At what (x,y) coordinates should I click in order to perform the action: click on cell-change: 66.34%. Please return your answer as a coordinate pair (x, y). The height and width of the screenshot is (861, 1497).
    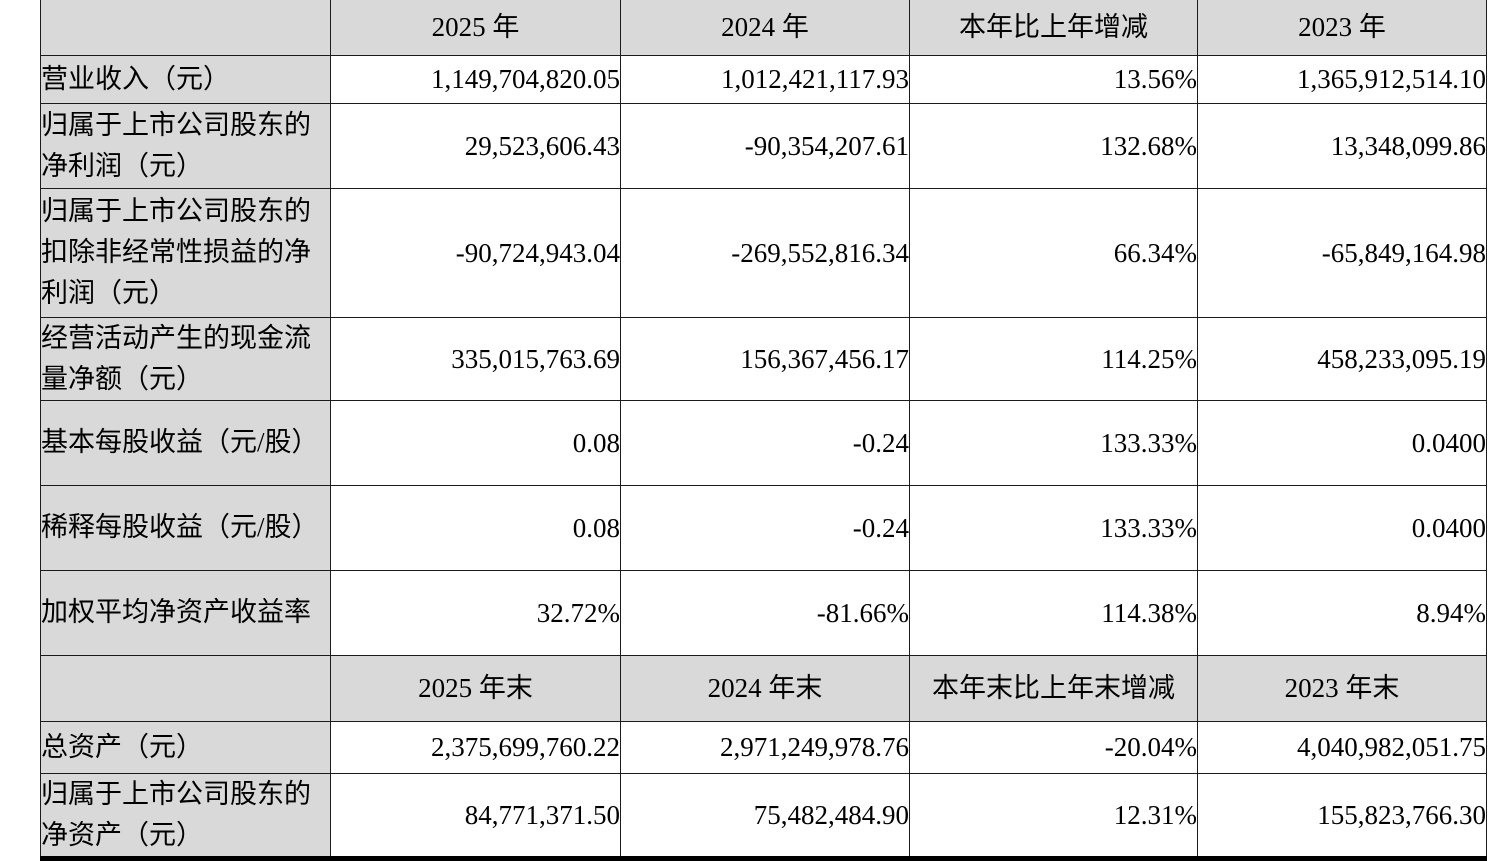
    Looking at the image, I should click on (1053, 252).